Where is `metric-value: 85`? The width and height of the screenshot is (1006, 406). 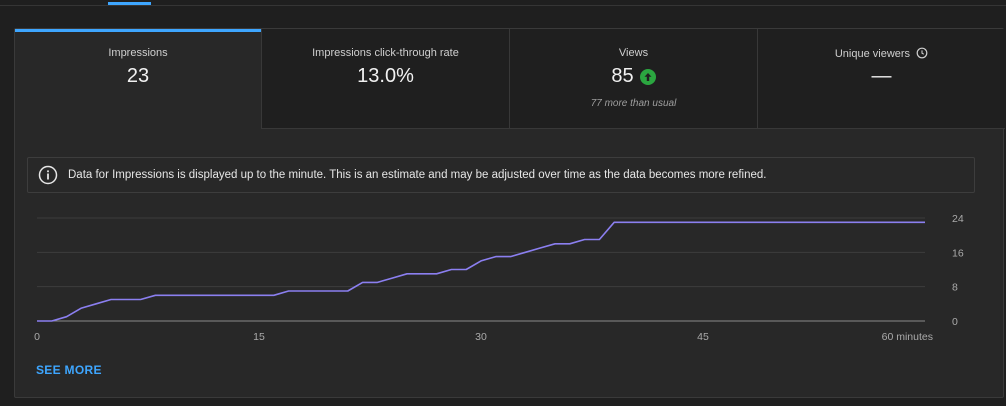
metric-value: 85 is located at coordinates (622, 76).